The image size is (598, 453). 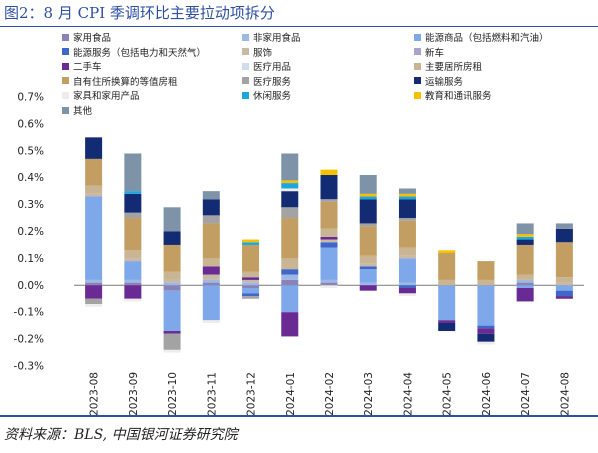 What do you see at coordinates (120, 81) in the screenshot?
I see `legend-item: 自有住所换算的等值房租` at bounding box center [120, 81].